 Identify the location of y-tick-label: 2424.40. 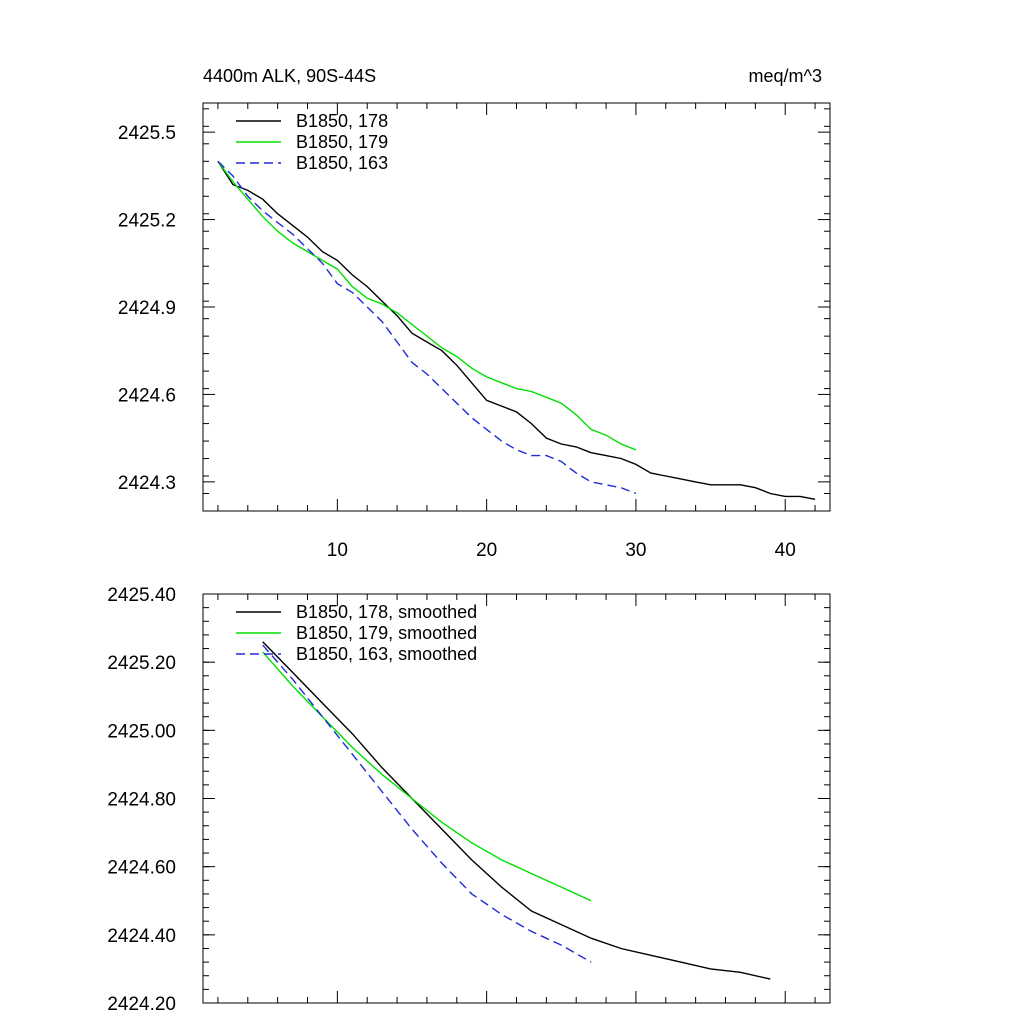
(141, 936).